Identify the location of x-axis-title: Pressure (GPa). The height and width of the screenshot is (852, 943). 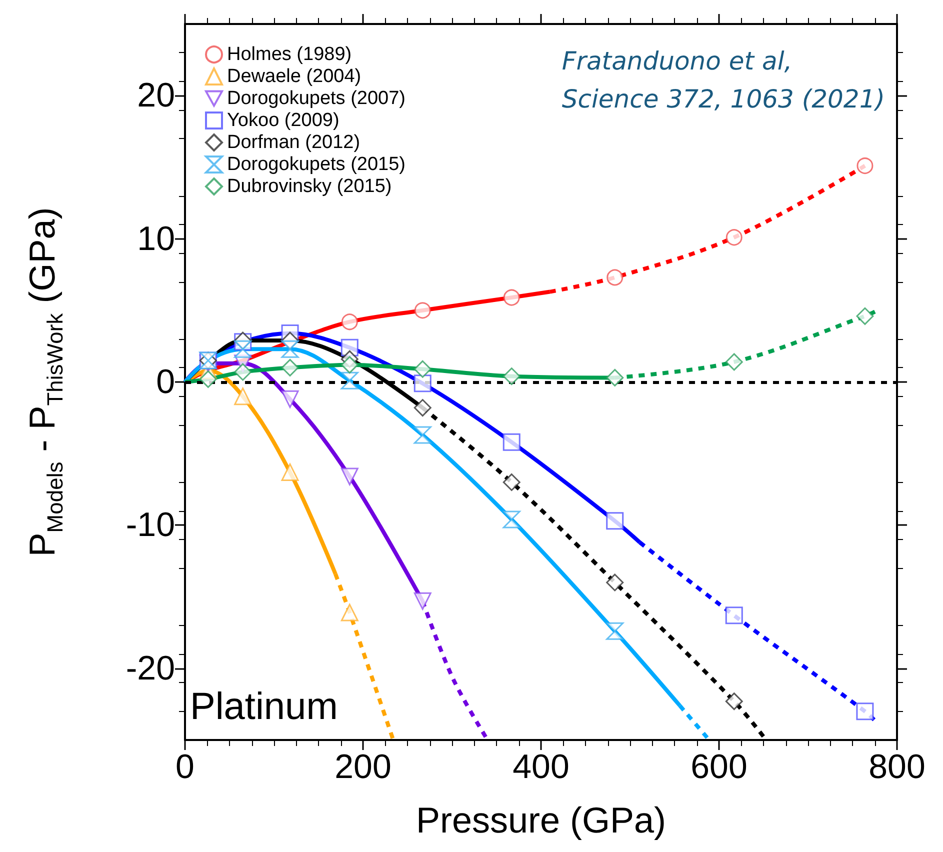
(541, 820).